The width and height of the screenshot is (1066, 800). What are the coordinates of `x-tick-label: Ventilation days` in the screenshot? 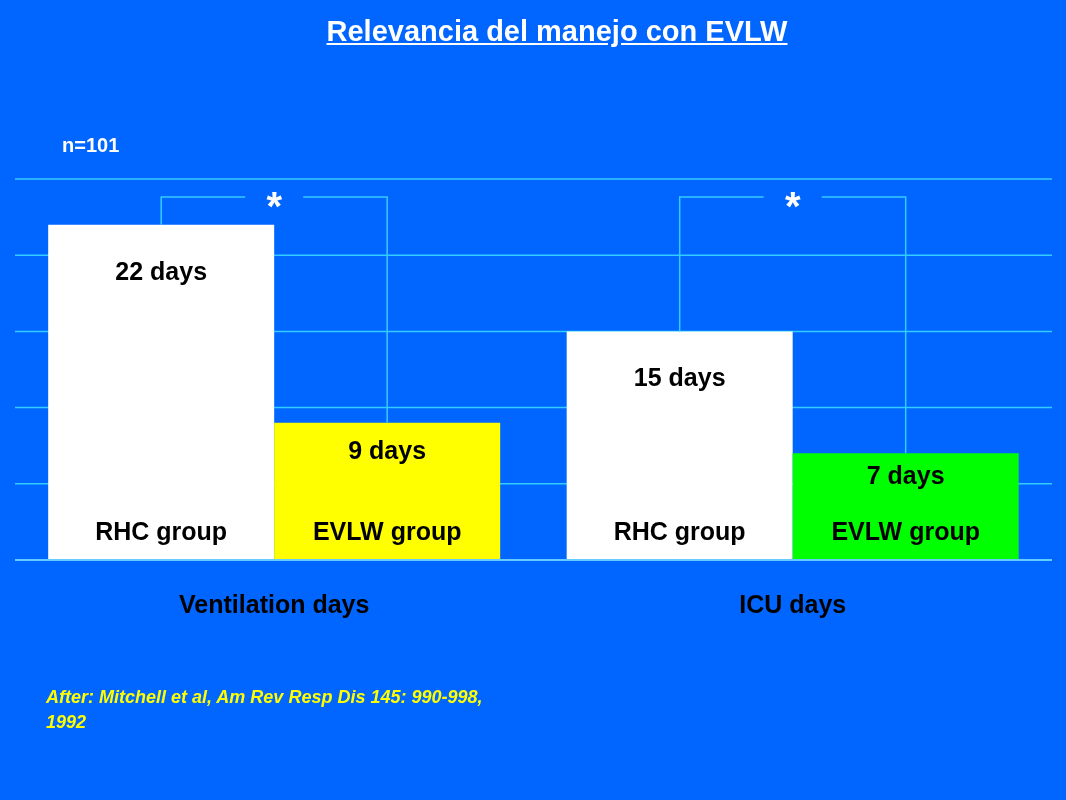 It's located at (274, 604).